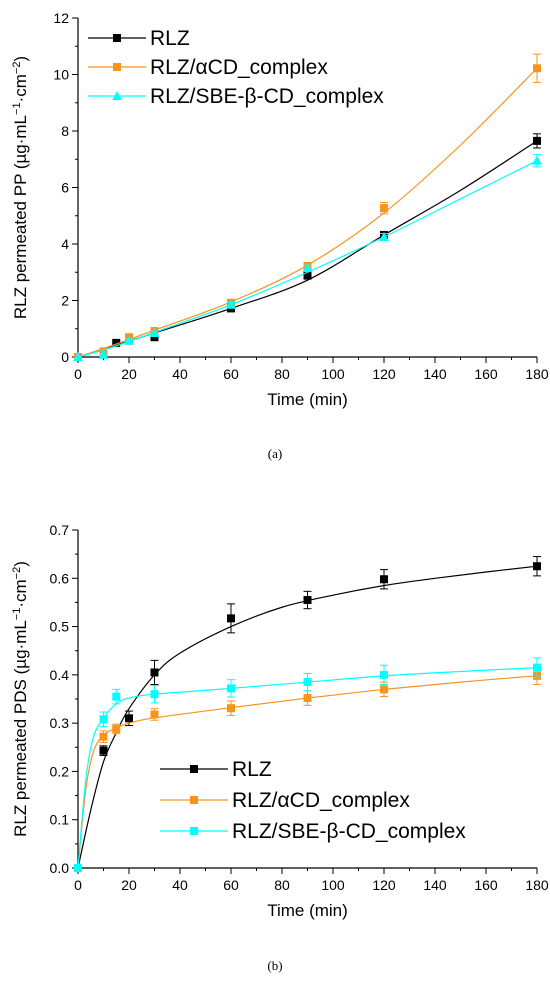 This screenshot has width=550, height=983. What do you see at coordinates (60, 530) in the screenshot?
I see `y-tick-label: 0.7` at bounding box center [60, 530].